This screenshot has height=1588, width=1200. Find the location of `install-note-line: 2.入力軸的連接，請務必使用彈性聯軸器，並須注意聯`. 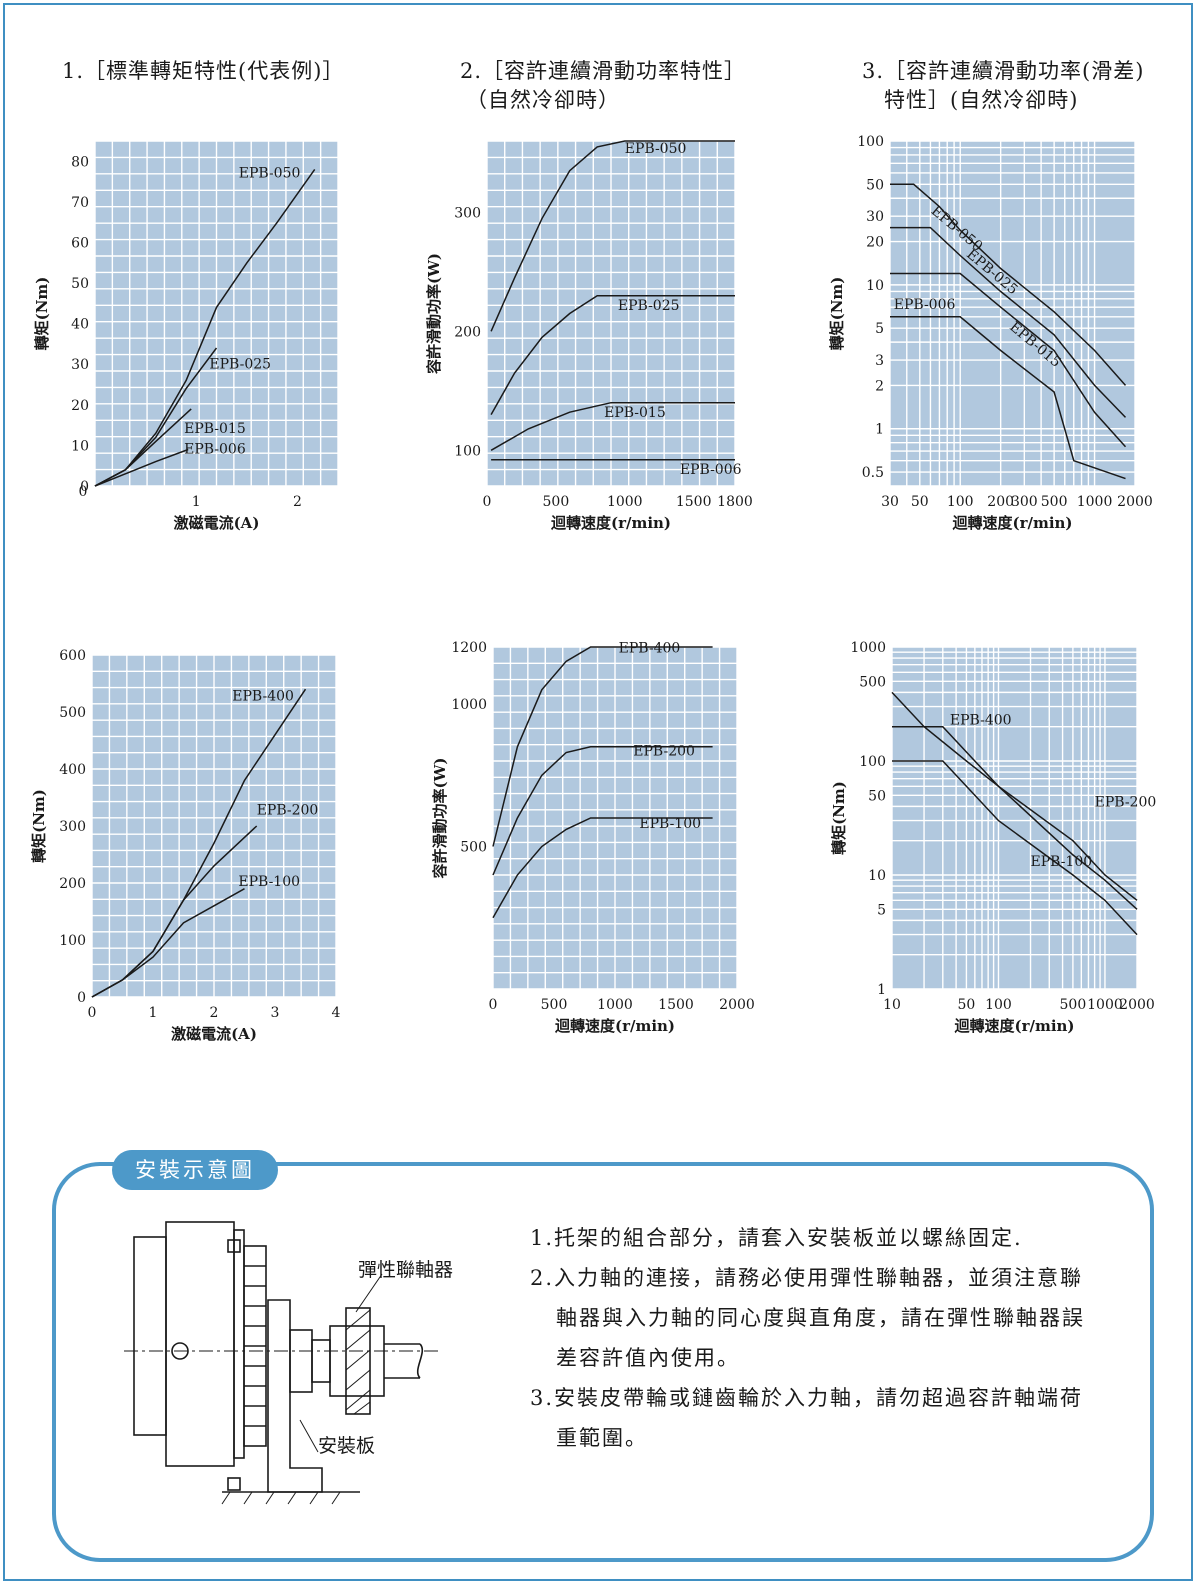

install-note-line: 2.入力軸的連接，請務必使用彈性聯軸器，並須注意聯 is located at coordinates (807, 1278).